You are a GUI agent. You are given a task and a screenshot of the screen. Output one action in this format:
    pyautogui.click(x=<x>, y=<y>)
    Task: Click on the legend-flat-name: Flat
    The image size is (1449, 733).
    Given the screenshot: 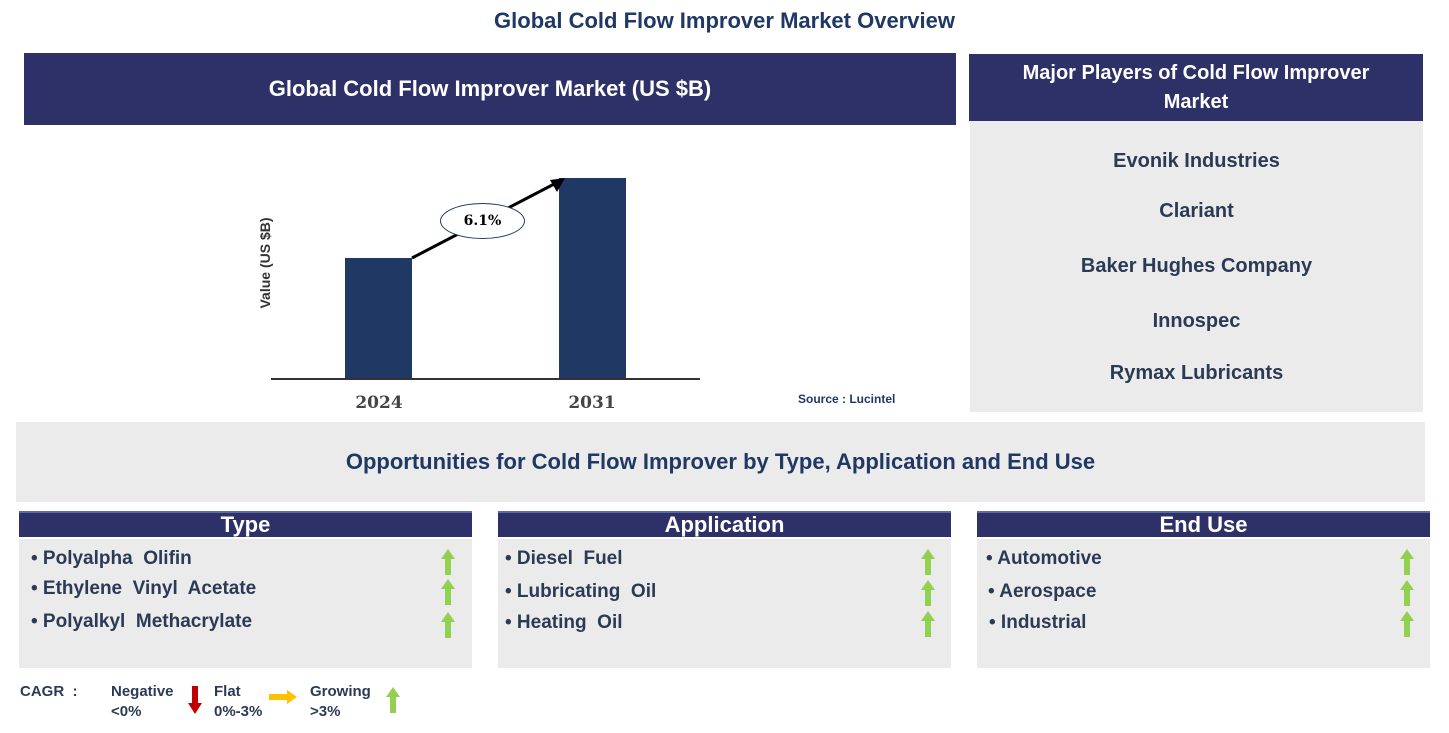 What is the action you would take?
    pyautogui.click(x=227, y=691)
    